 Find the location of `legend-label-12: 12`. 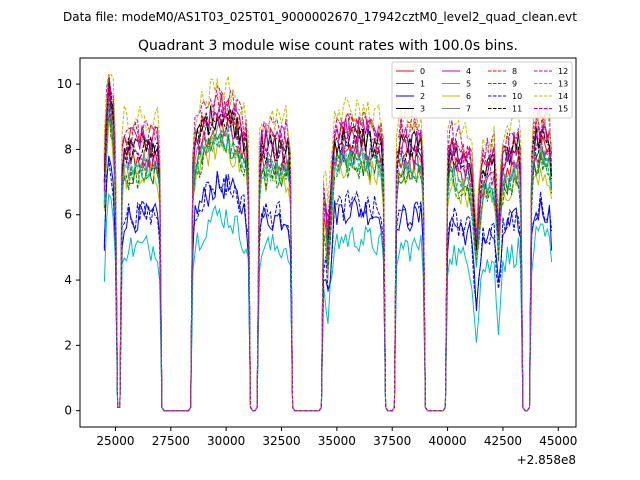

legend-label-12: 12 is located at coordinates (563, 71).